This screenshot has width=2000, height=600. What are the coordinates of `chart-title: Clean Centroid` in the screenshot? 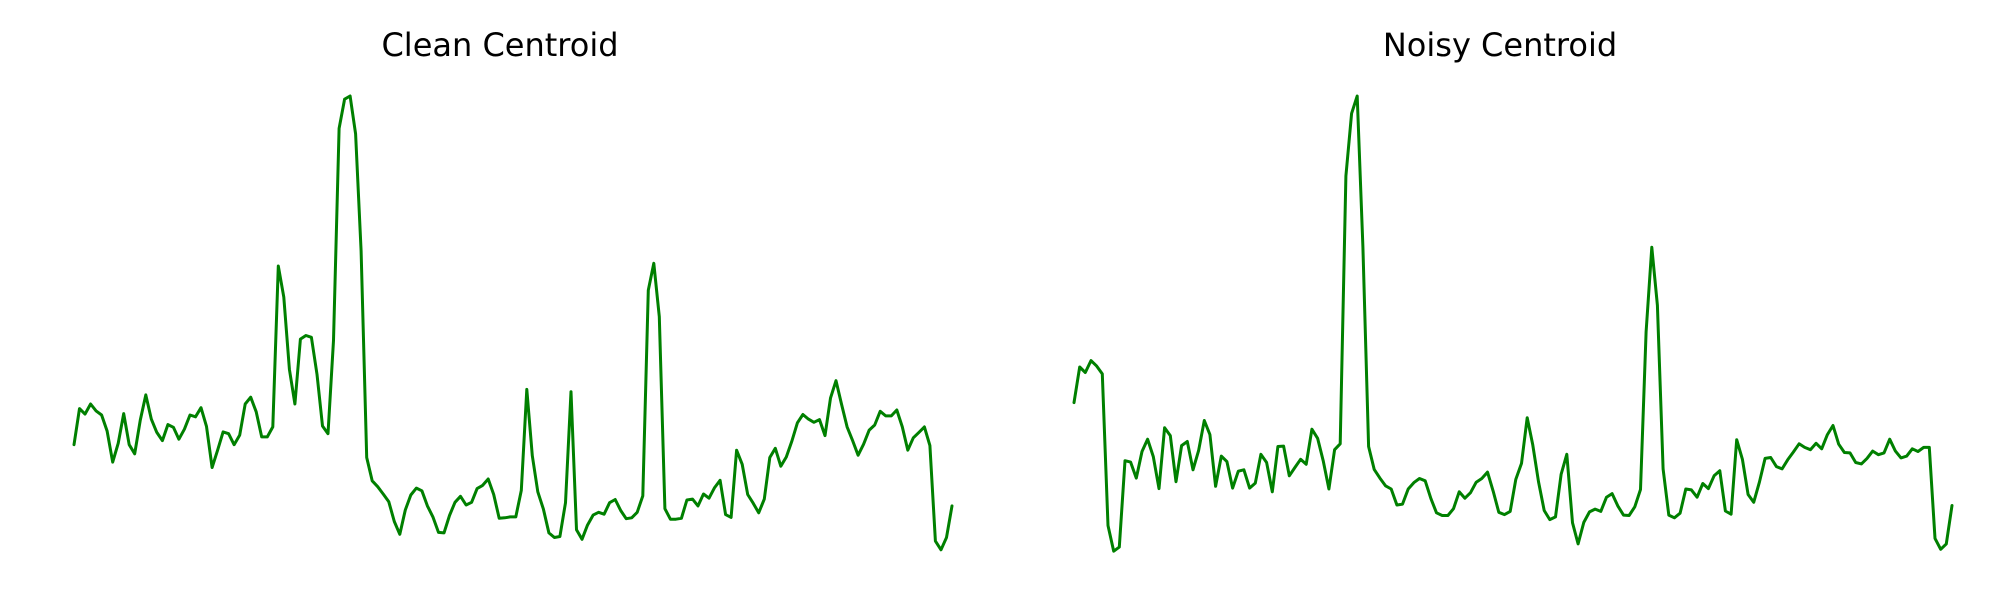 It's located at (500, 45).